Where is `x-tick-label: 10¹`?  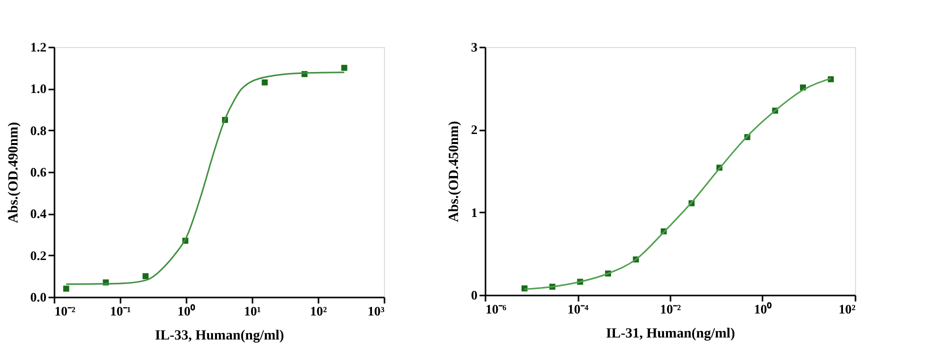 x-tick-label: 10¹ is located at coordinates (253, 311).